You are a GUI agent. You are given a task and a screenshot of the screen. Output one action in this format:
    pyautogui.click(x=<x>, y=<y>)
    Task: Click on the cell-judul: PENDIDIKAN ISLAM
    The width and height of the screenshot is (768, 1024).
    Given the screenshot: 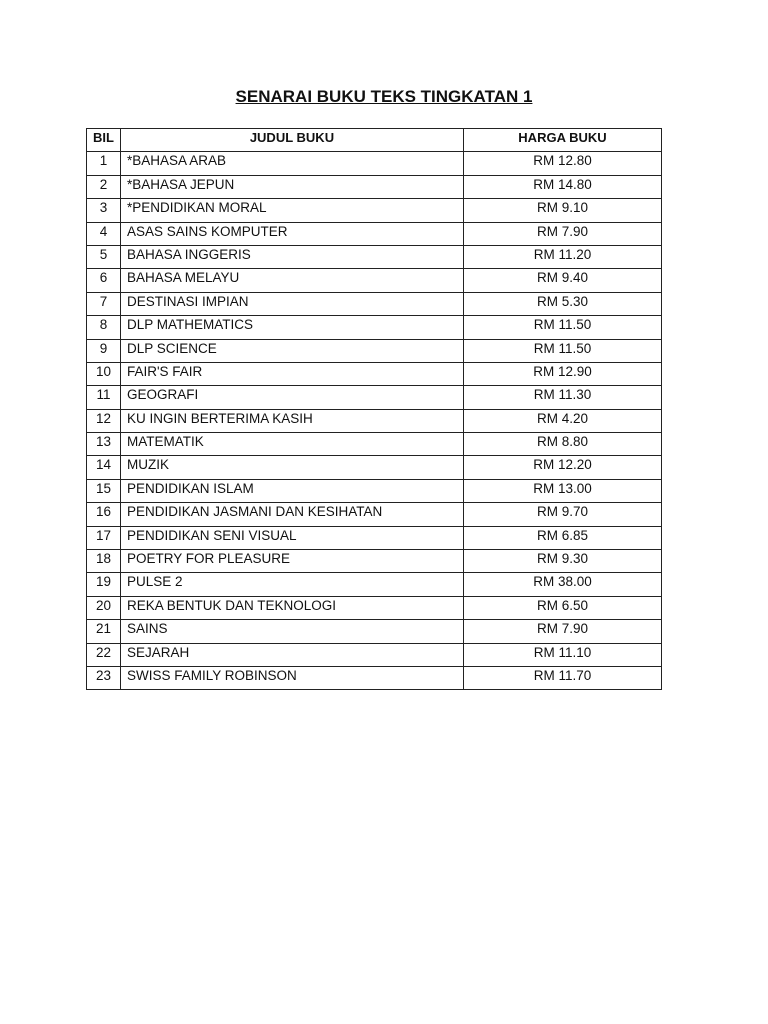 What is the action you would take?
    pyautogui.click(x=291, y=491)
    